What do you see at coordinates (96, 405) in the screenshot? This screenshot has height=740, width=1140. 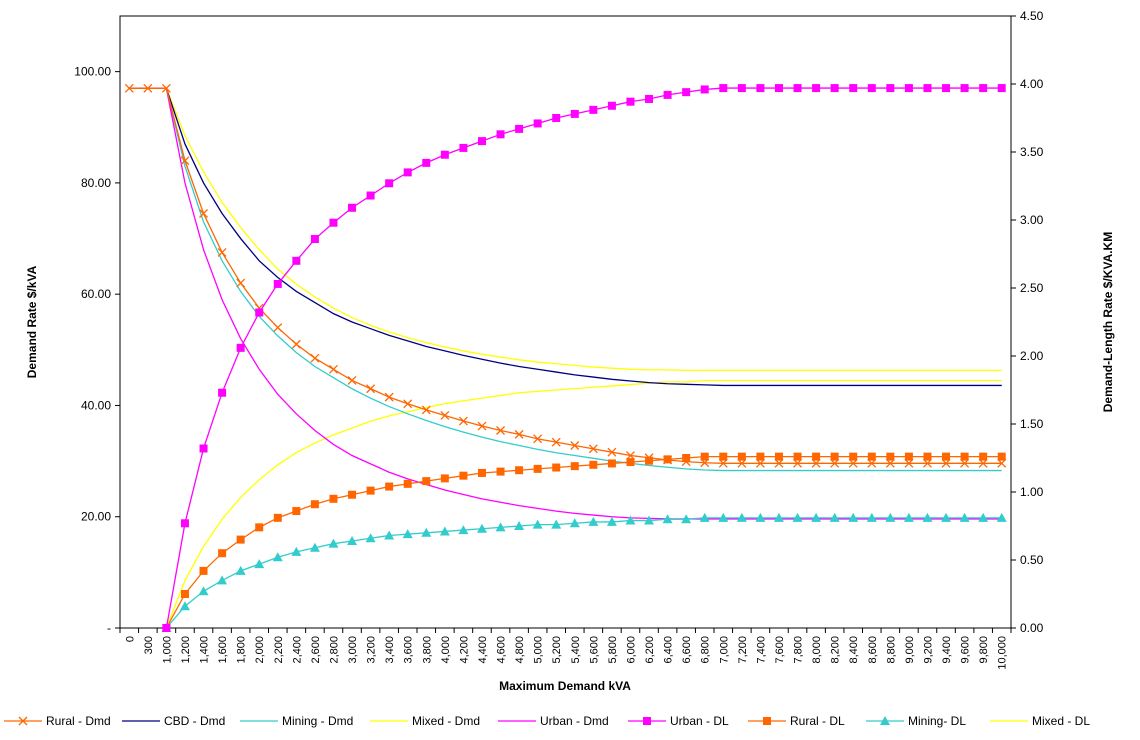 I see `left-tick-label: 40.00` at bounding box center [96, 405].